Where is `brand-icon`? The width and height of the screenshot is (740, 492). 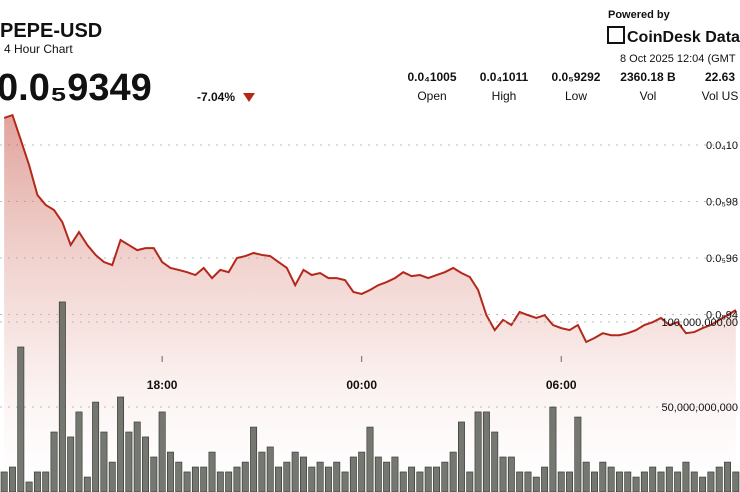 brand-icon is located at coordinates (616, 35).